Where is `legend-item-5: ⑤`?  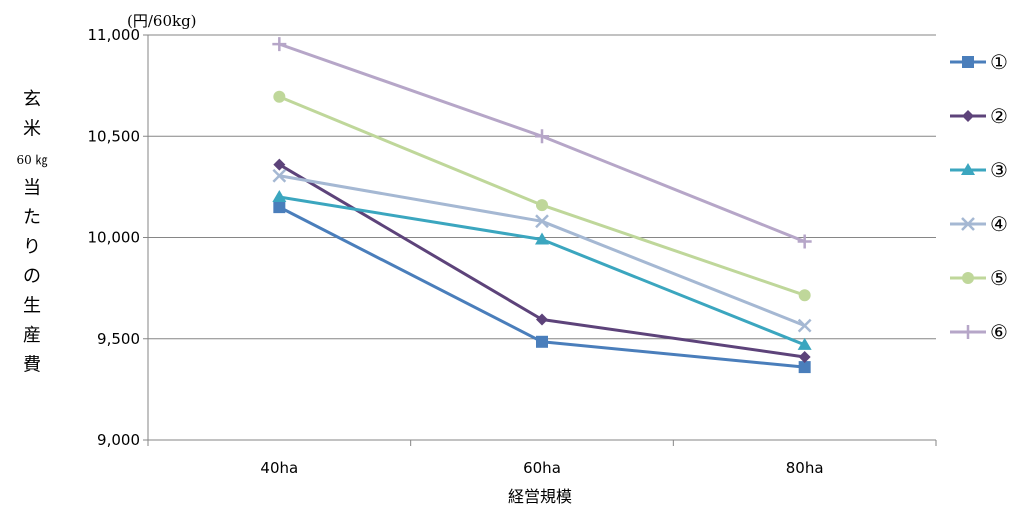 legend-item-5: ⑤ is located at coordinates (979, 278).